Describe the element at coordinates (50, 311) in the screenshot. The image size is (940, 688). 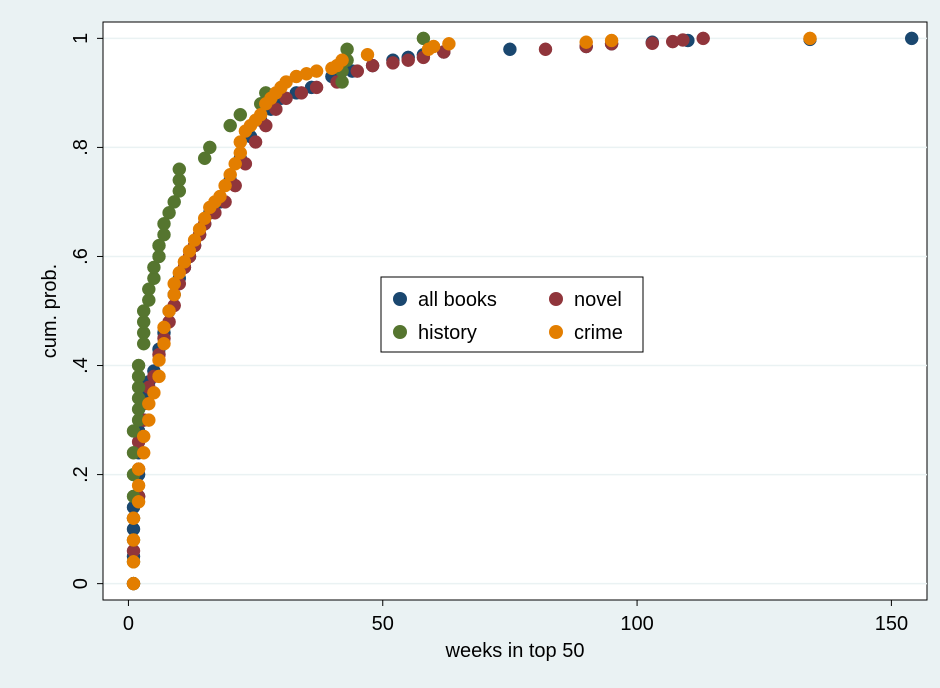
I see `y-axis-title: cum. prob.` at that location.